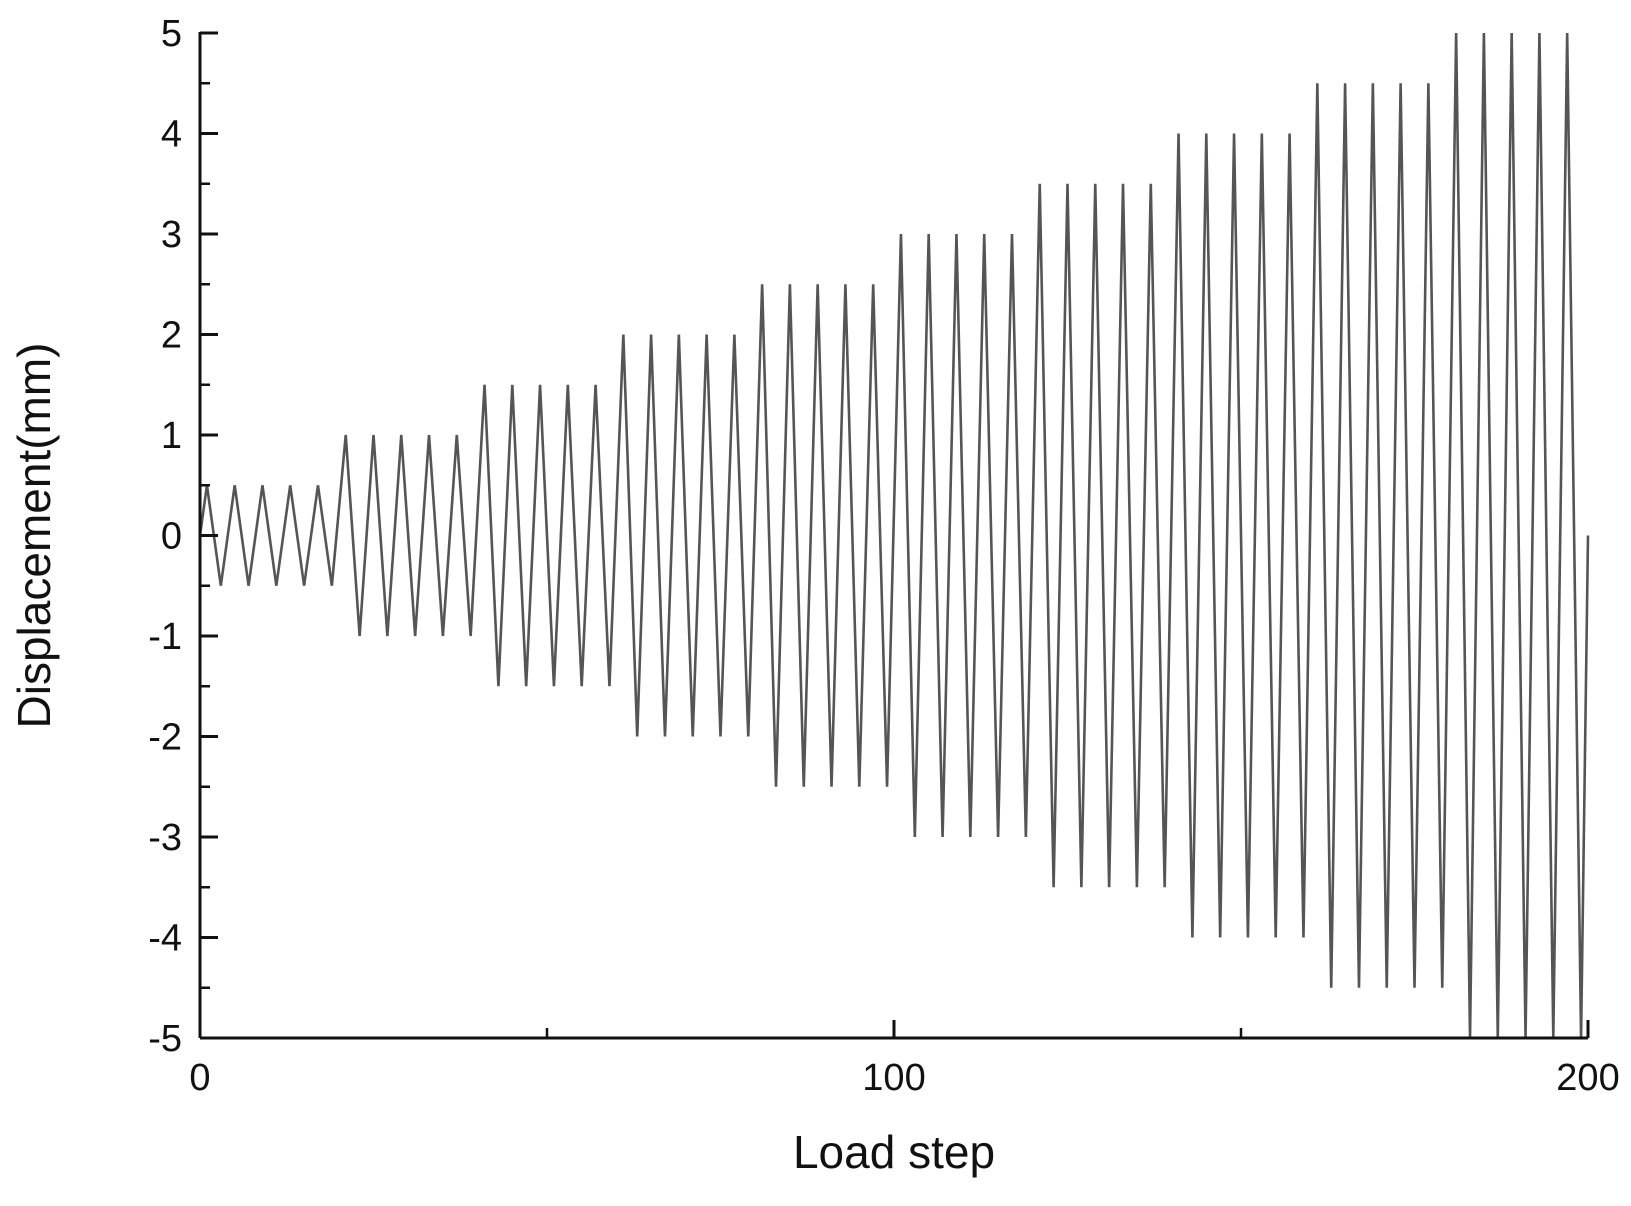 Image resolution: width=1631 pixels, height=1206 pixels. I want to click on y-tick-label: -3, so click(165, 838).